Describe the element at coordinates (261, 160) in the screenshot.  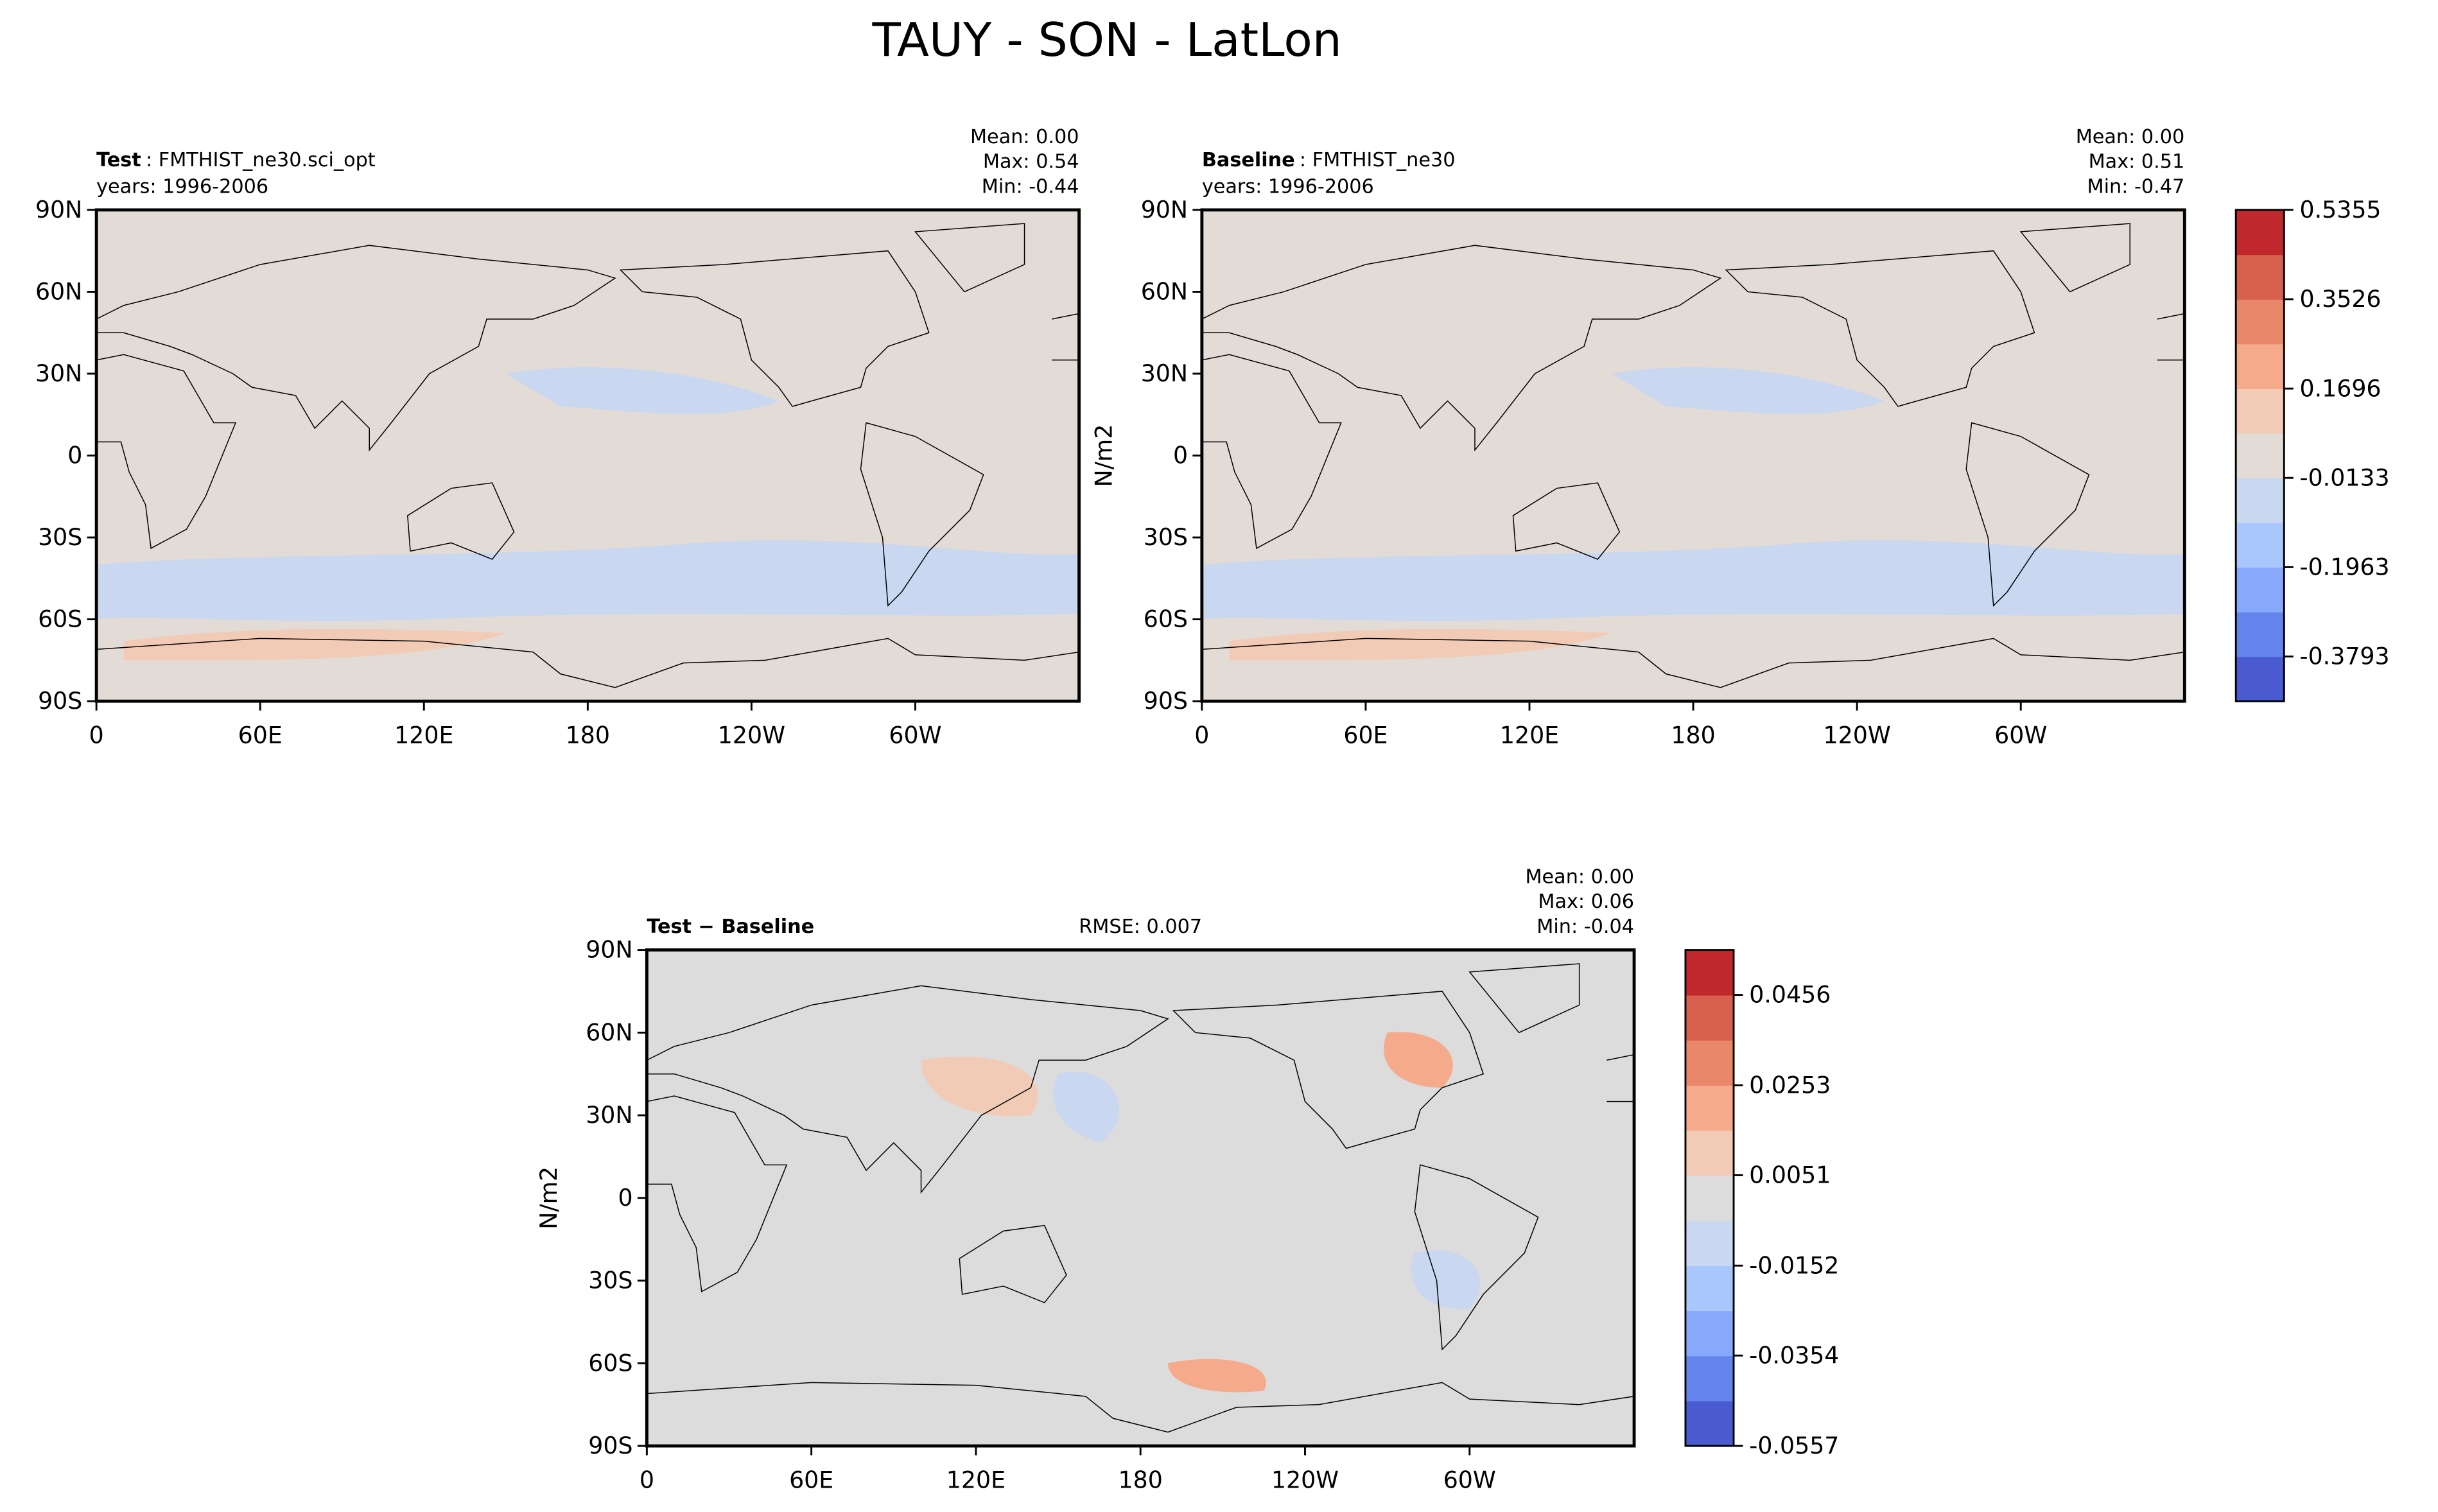
I see `panel-title-case: : FMTHIST_ne30.sci_opt` at that location.